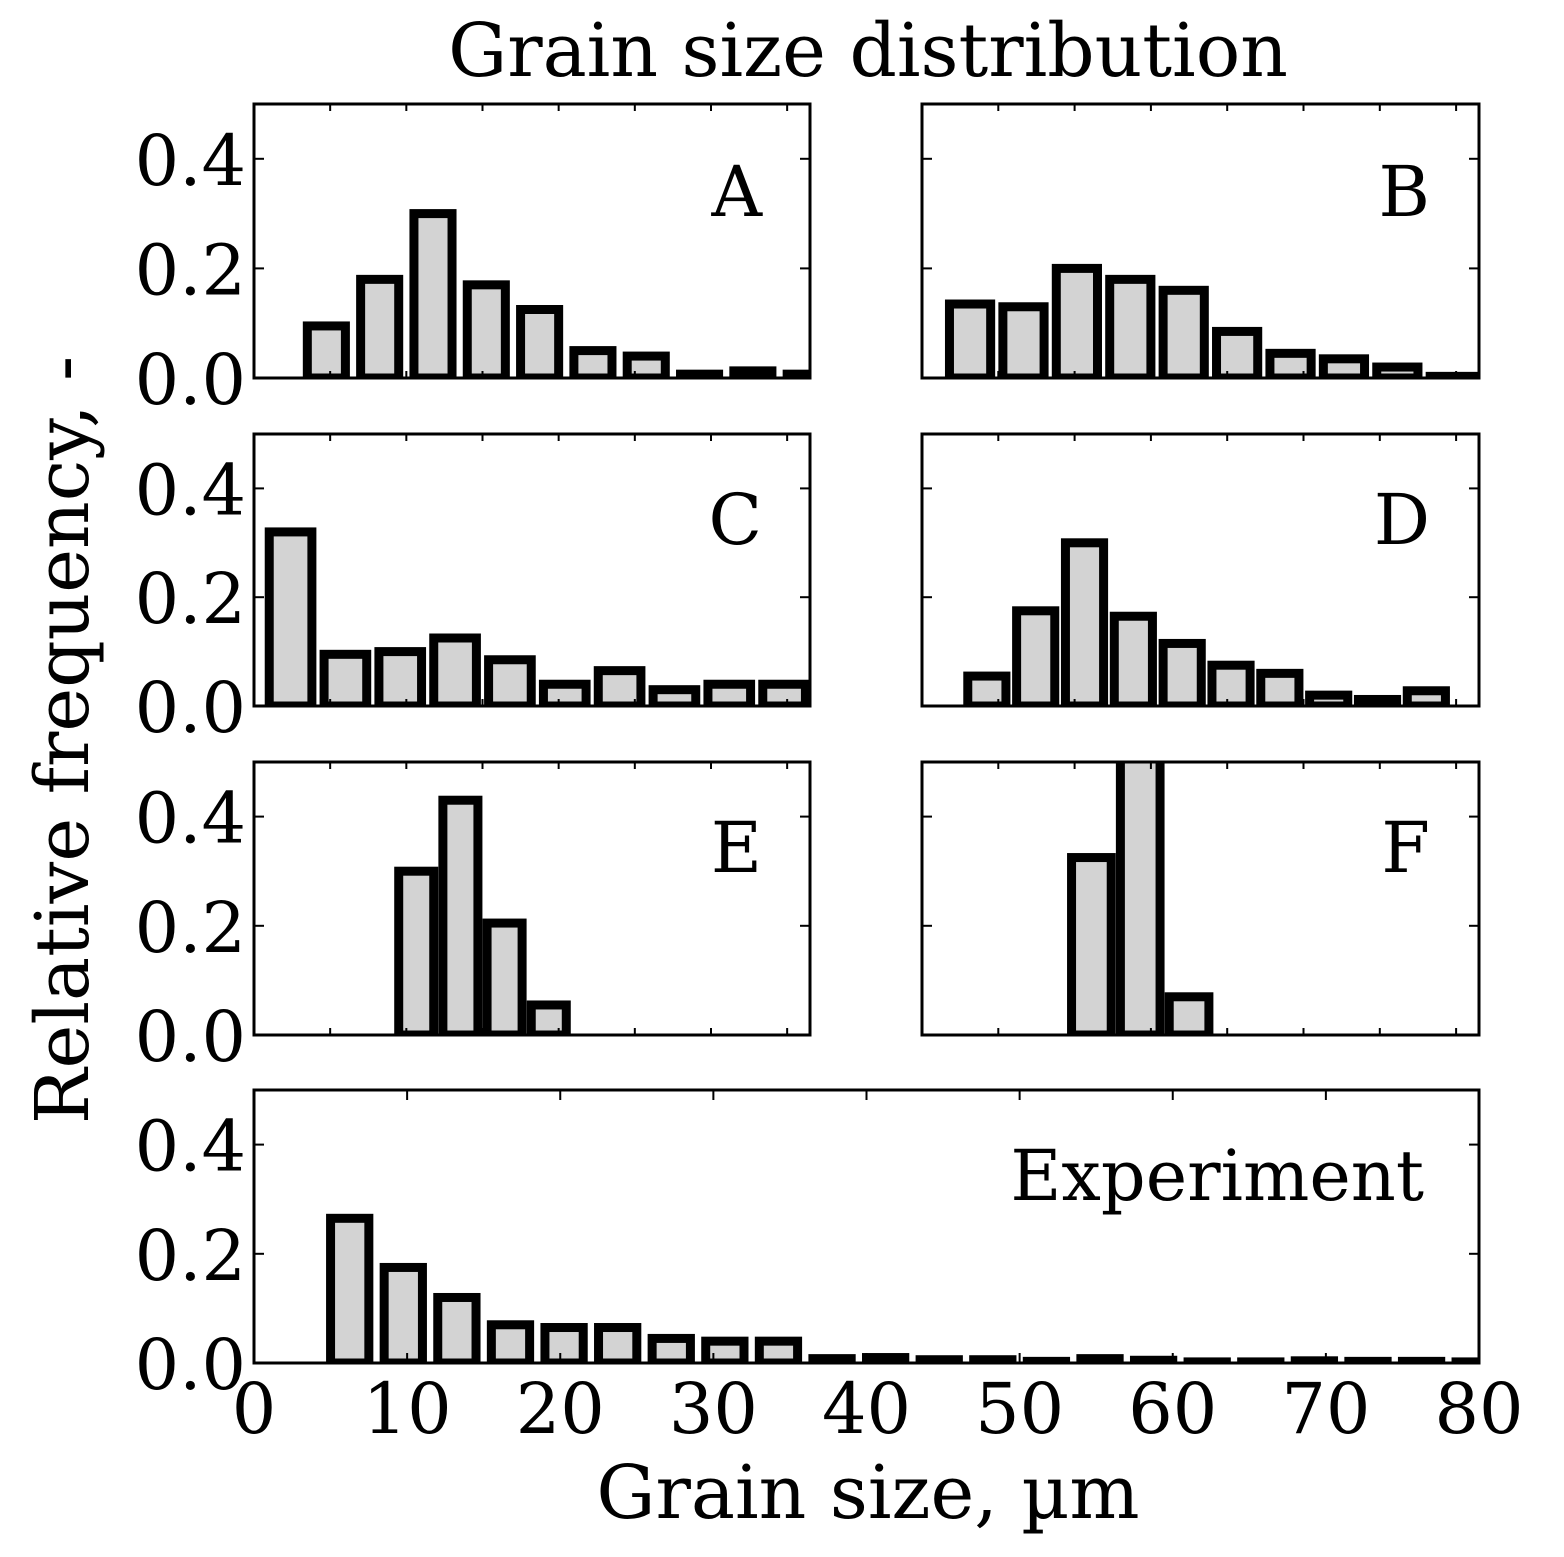 Image resolution: width=1564 pixels, height=1557 pixels. I want to click on panel-label: C, so click(735, 520).